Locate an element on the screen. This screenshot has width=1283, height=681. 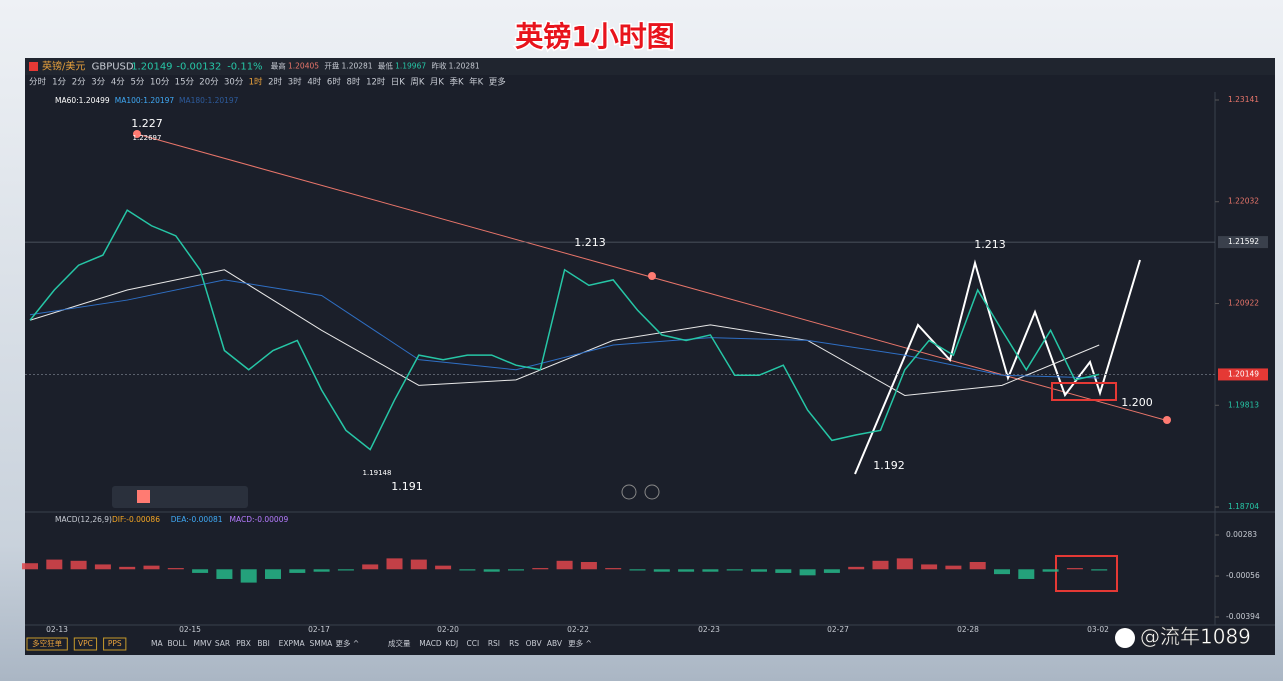
macd-title: MACD(12,26,9) is located at coordinates (83, 519).